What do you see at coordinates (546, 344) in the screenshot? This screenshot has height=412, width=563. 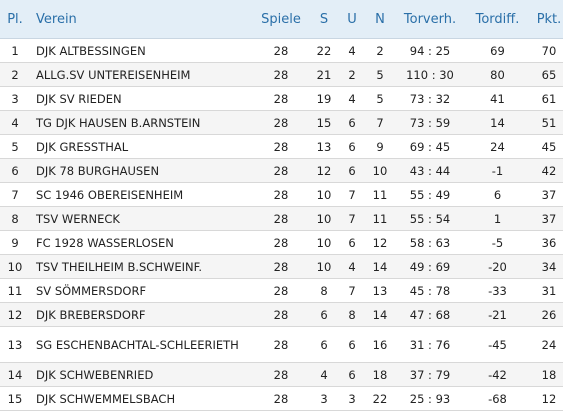 I see `cell-pkt: 24` at bounding box center [546, 344].